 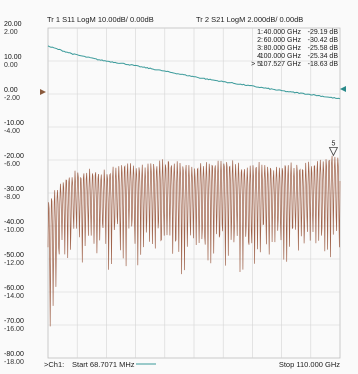 What do you see at coordinates (14, 123) in the screenshot?
I see `s11-tick-label: -10.00` at bounding box center [14, 123].